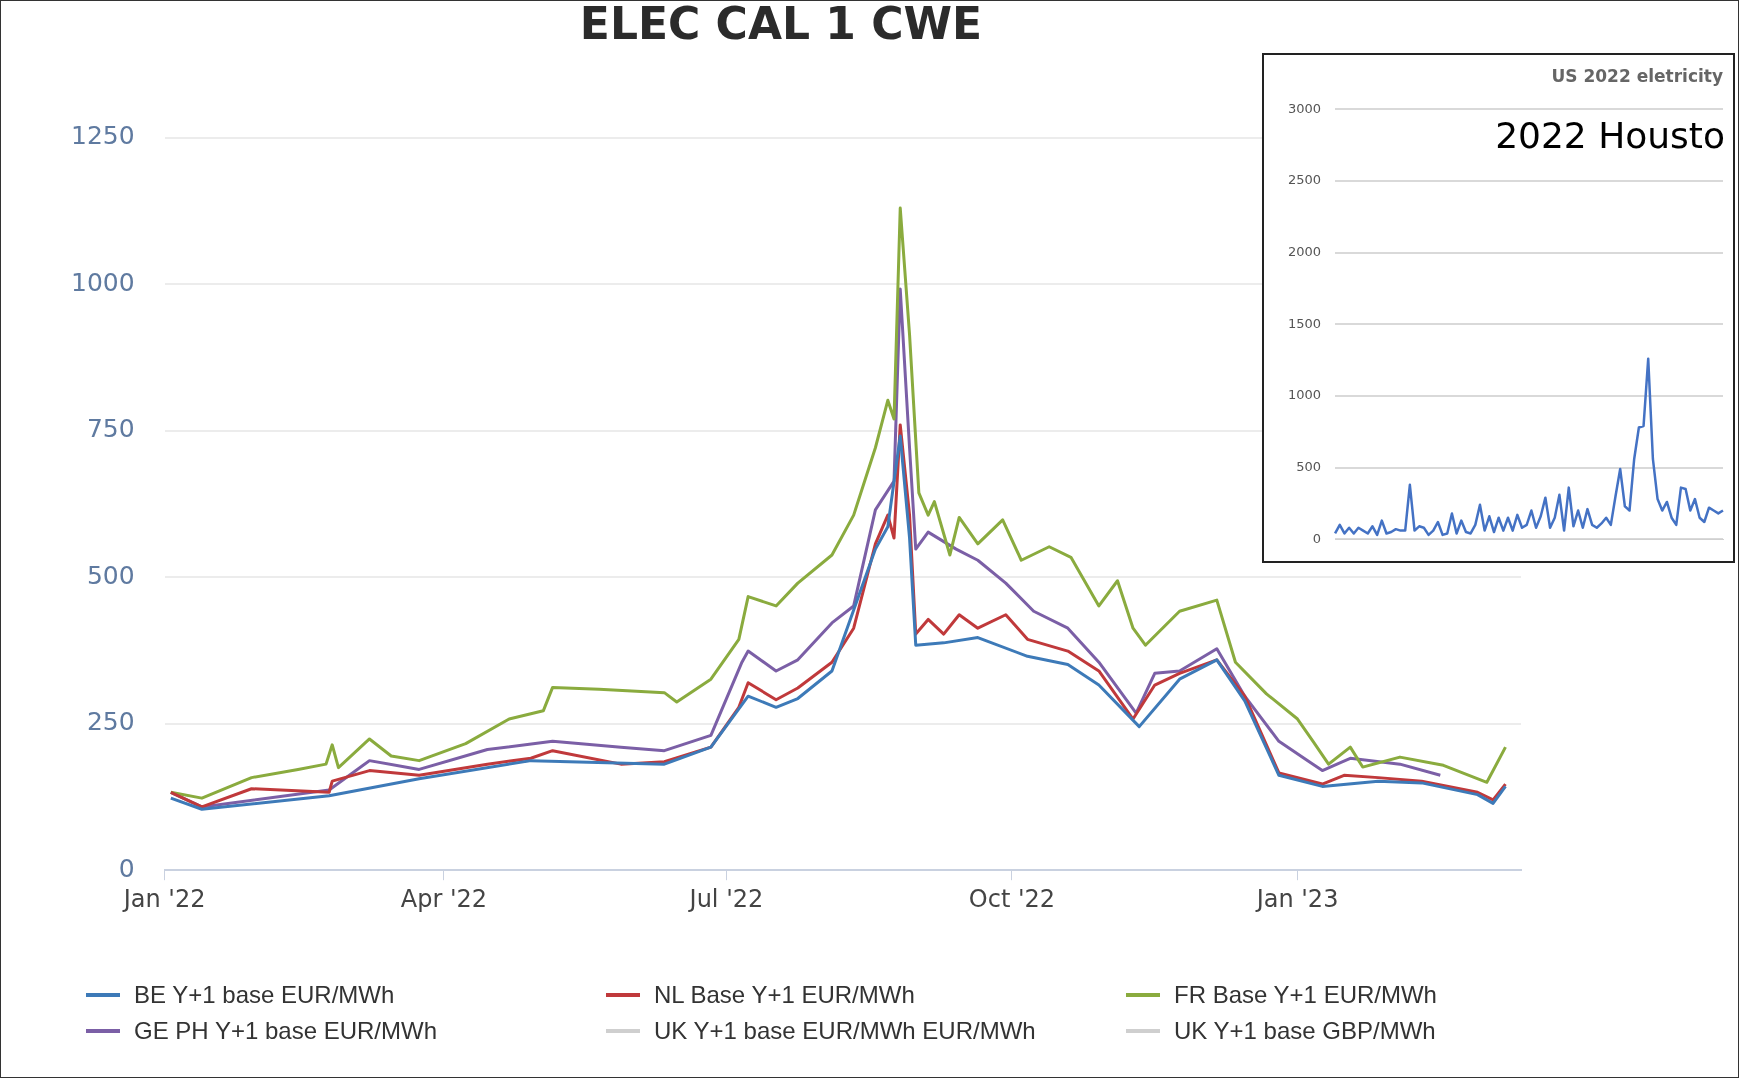  I want to click on x-tick-label: Jul '22, so click(725, 898).